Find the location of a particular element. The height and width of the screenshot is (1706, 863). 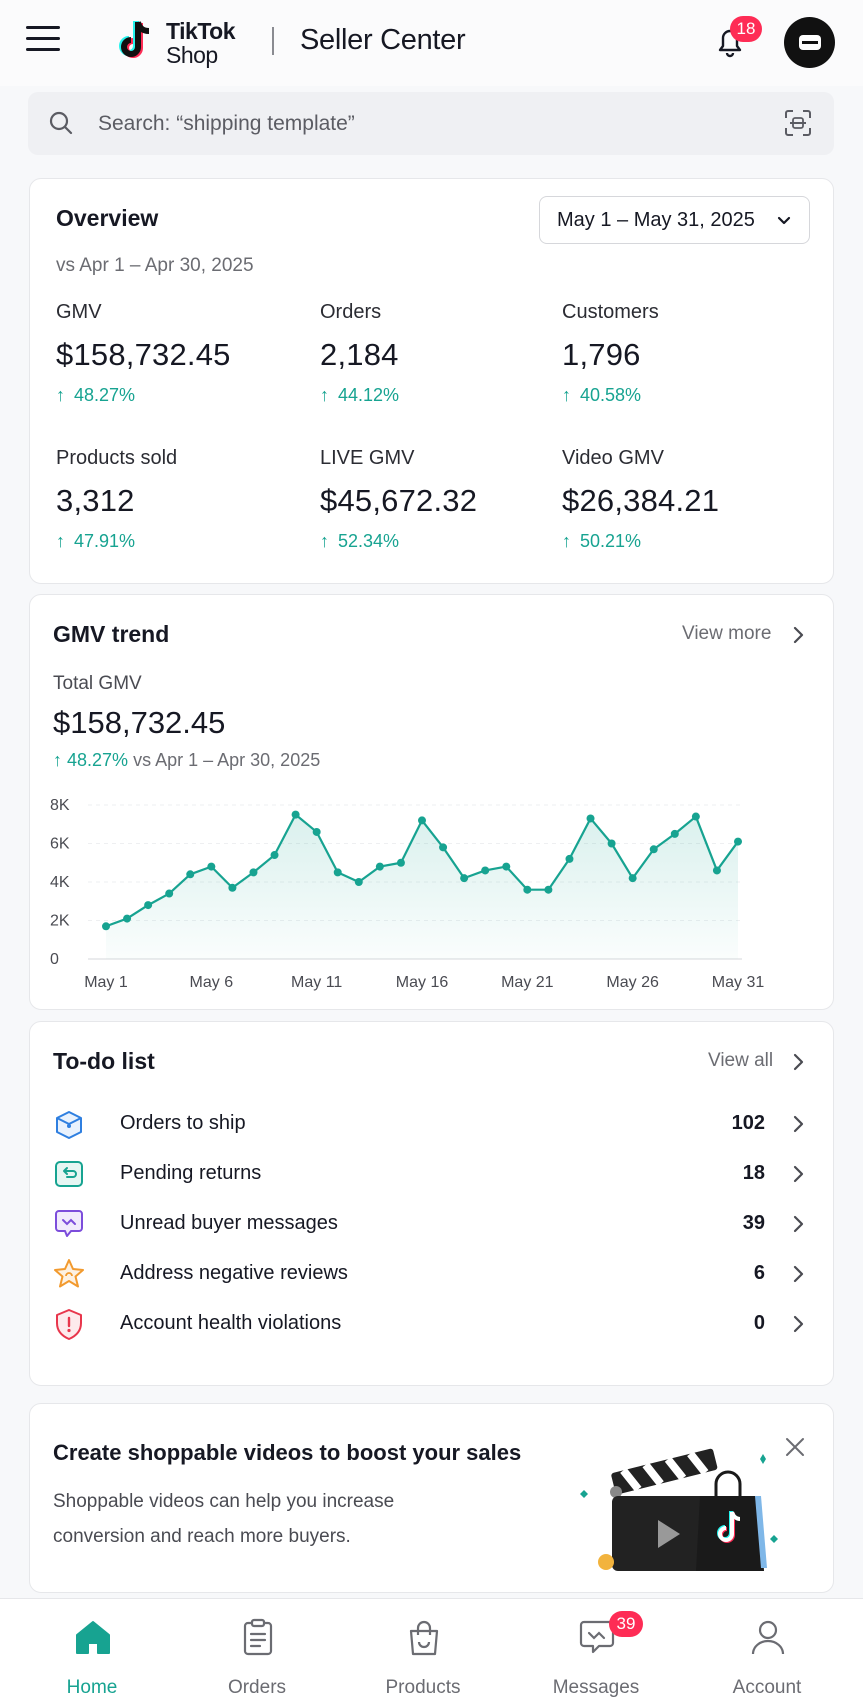

metric-change-value: 44.12% is located at coordinates (369, 395).